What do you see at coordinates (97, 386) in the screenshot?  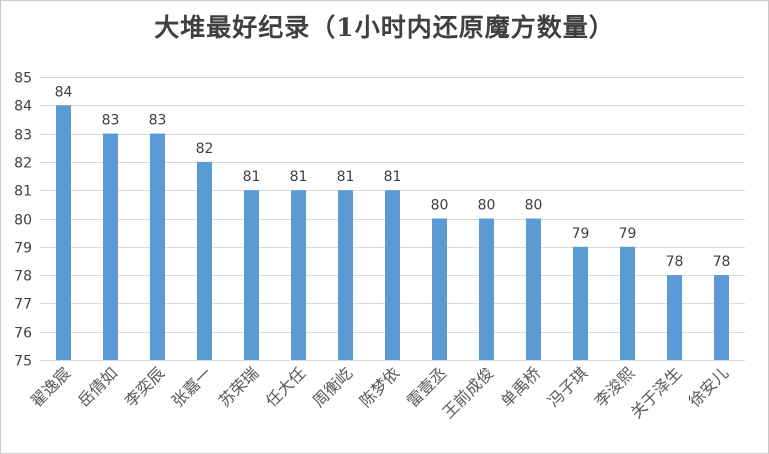 I see `x-category-label: 岳倩如` at bounding box center [97, 386].